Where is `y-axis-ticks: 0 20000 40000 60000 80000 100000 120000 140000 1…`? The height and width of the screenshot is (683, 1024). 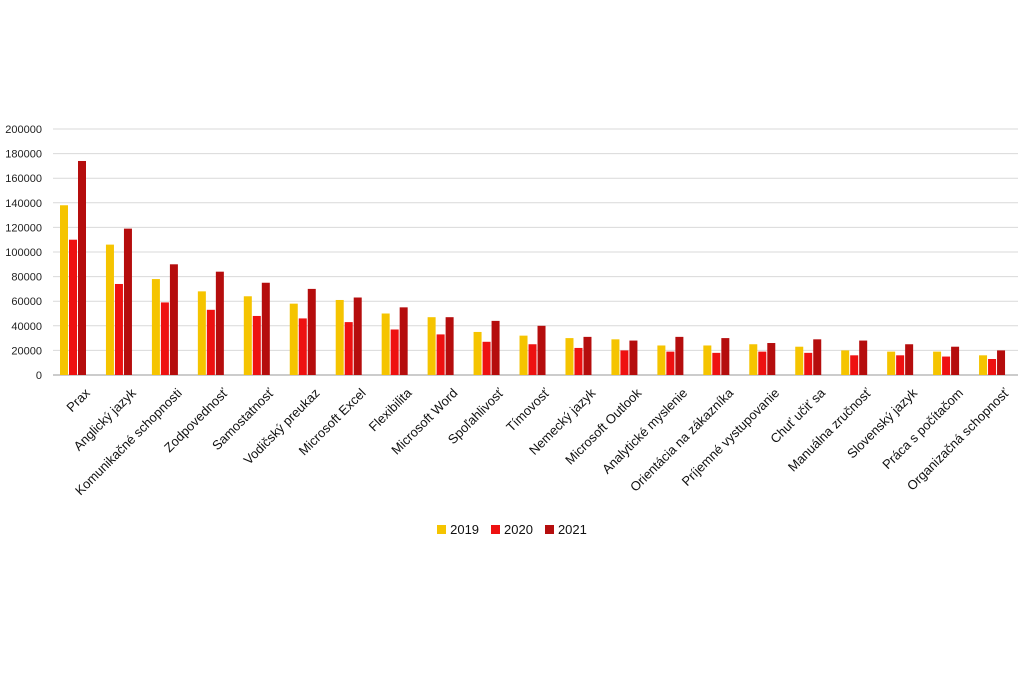
y-axis-ticks: 0 20000 40000 60000 80000 100000 120000 140000 1… is located at coordinates (23, 253).